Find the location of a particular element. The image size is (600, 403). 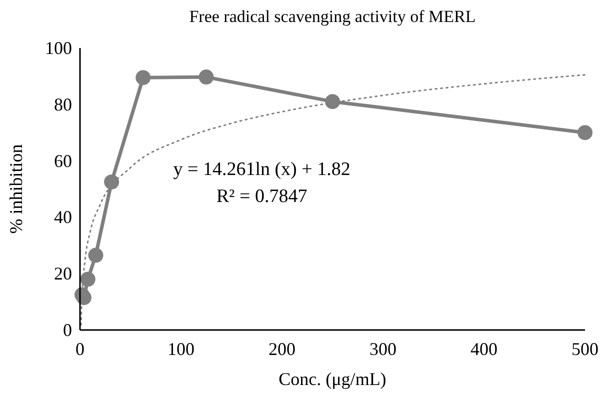

y-tick-label: 0 is located at coordinates (67, 330).